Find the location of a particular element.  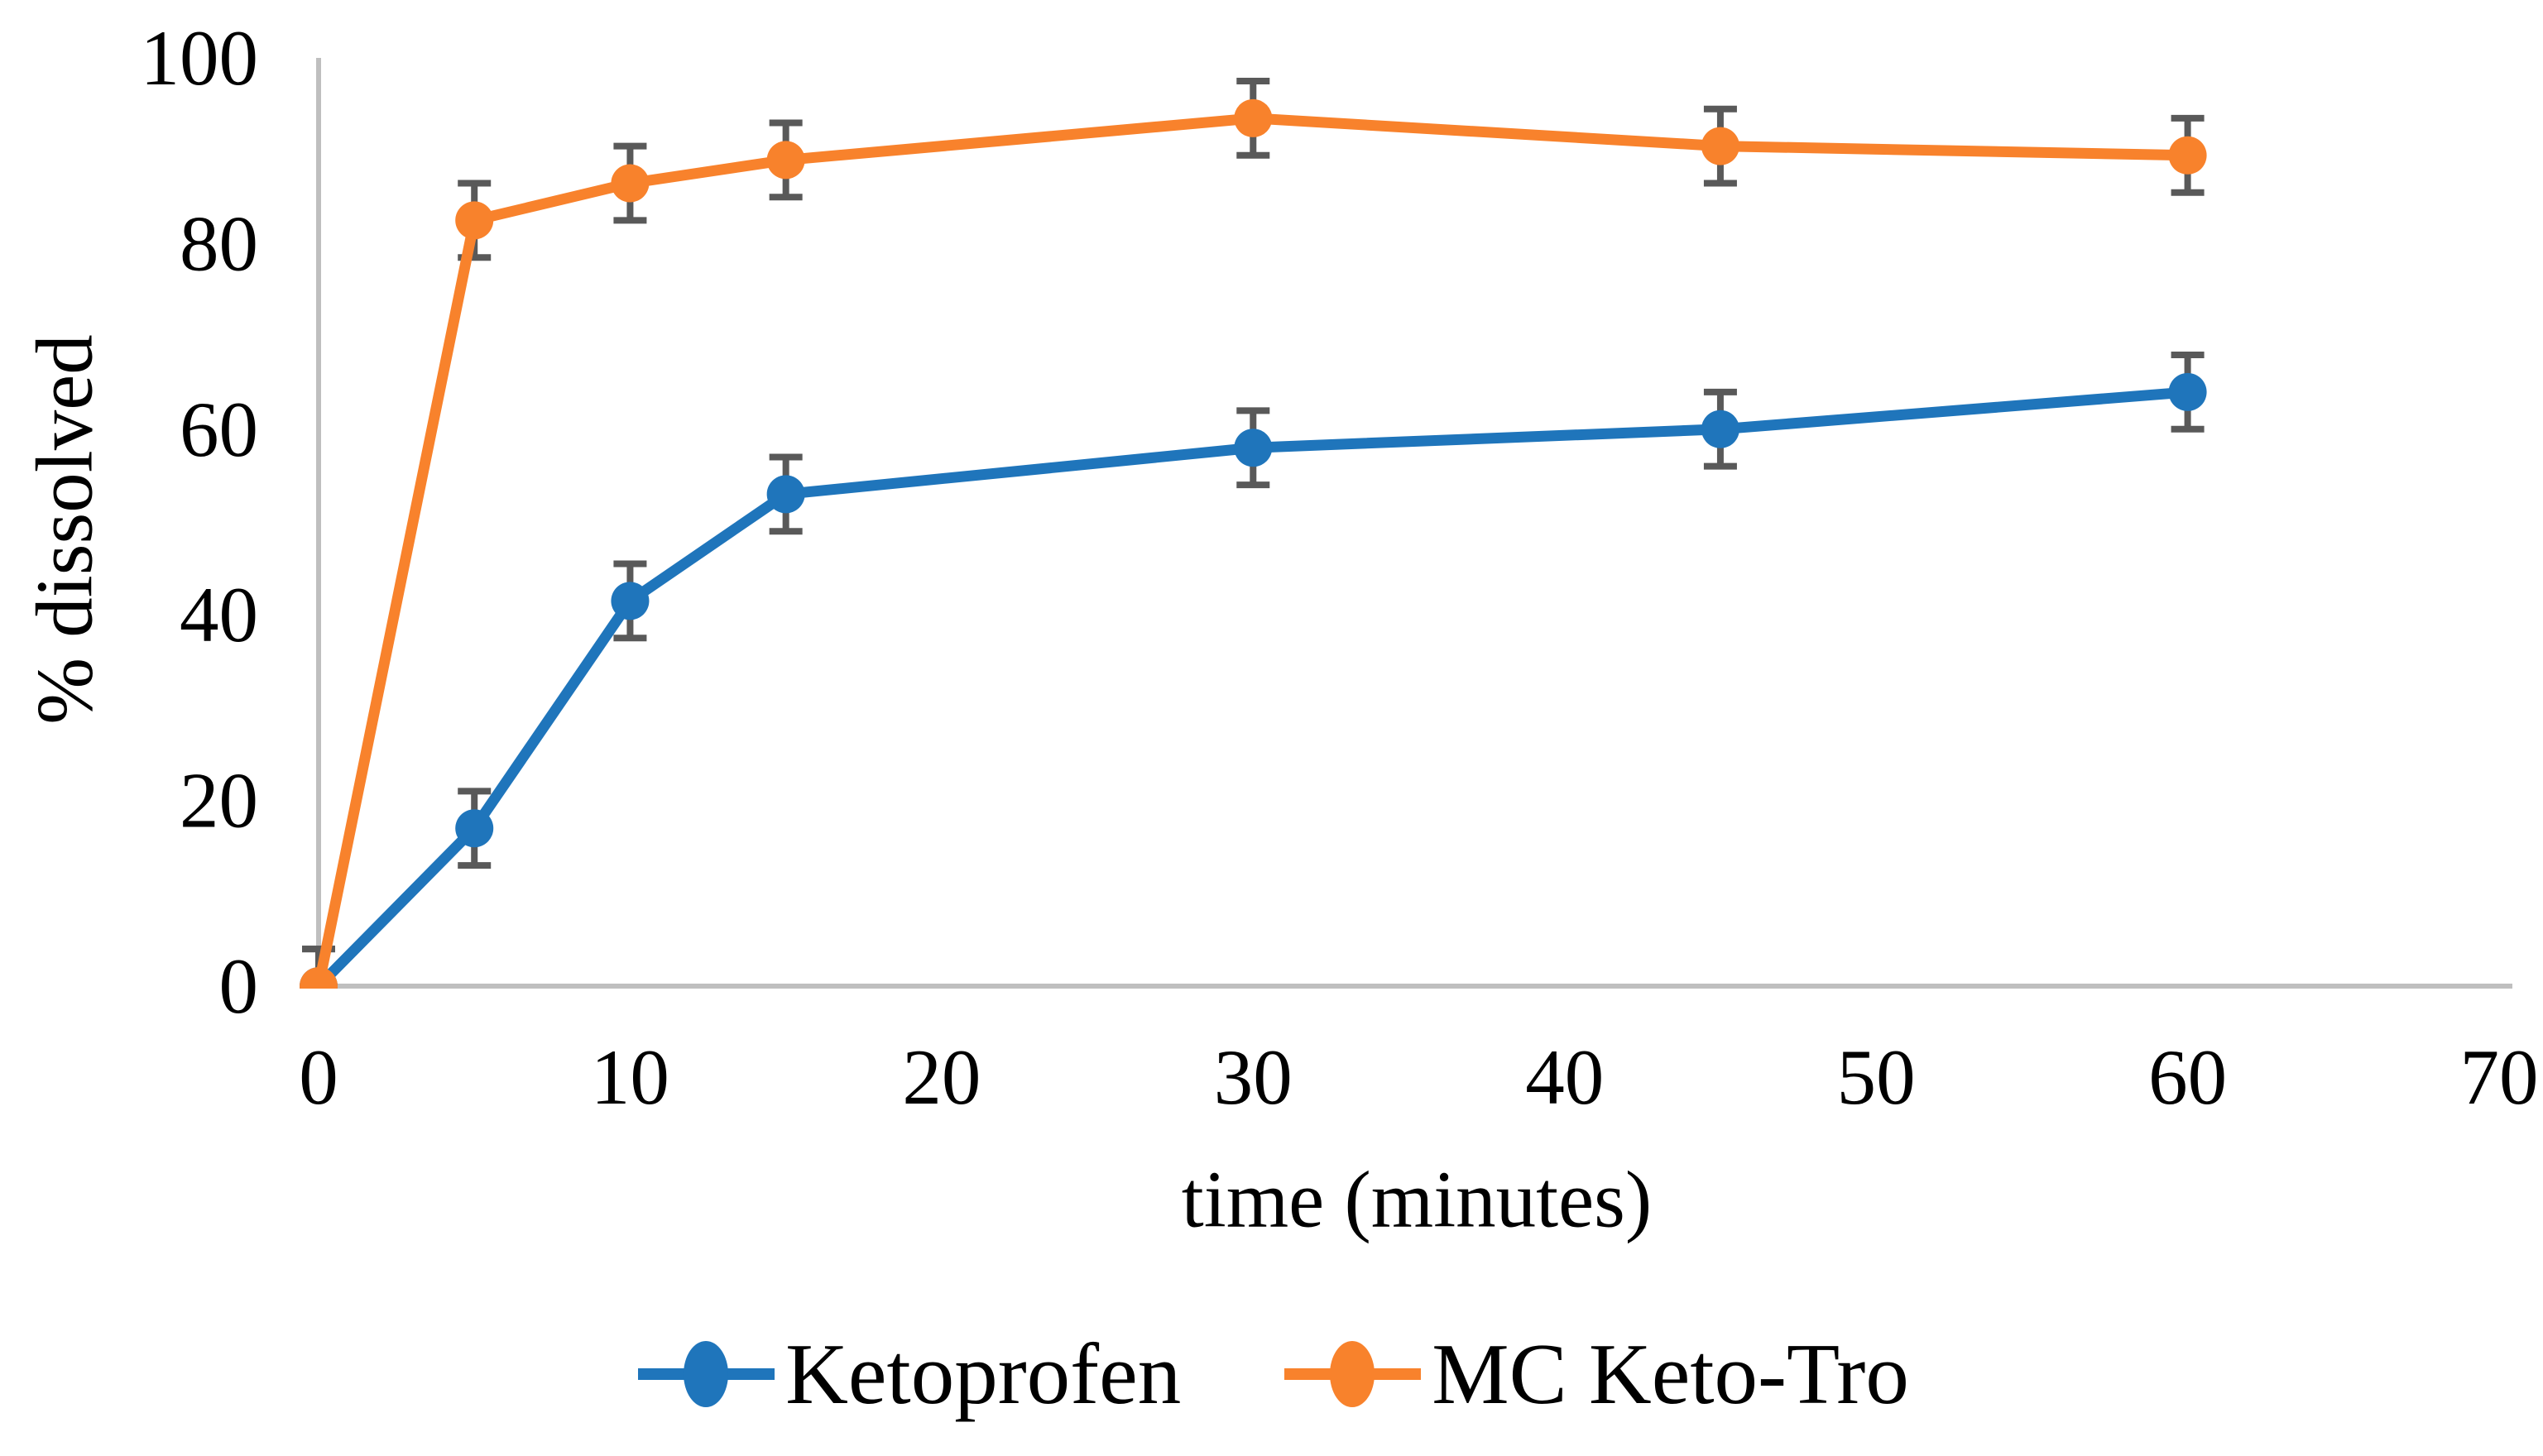

legend-label-mc-keto-tro: MC Keto-Tro is located at coordinates (1670, 1373).